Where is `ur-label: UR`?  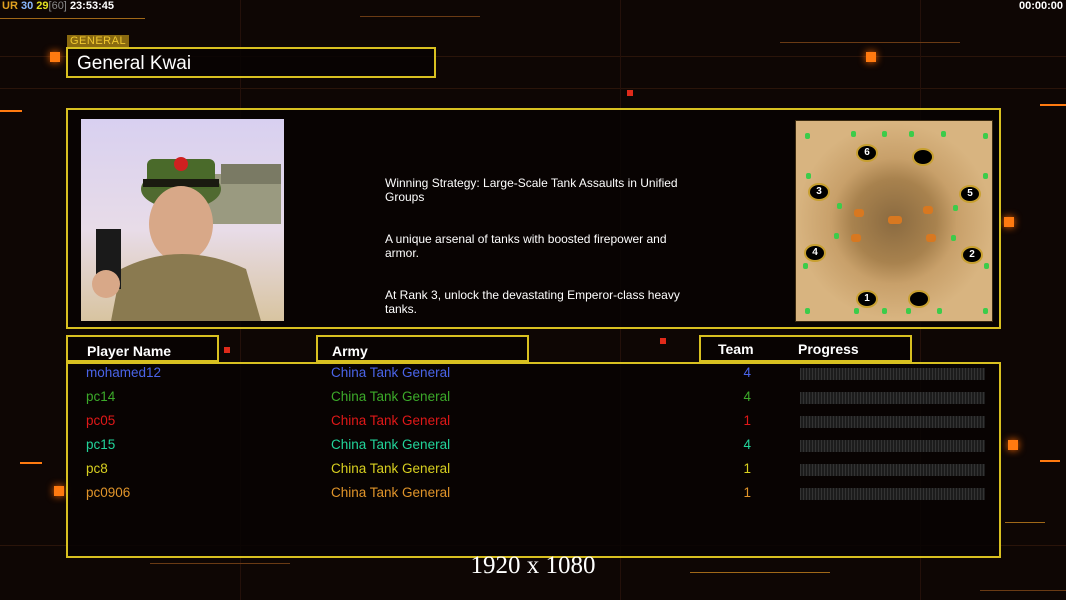 ur-label: UR is located at coordinates (10, 6).